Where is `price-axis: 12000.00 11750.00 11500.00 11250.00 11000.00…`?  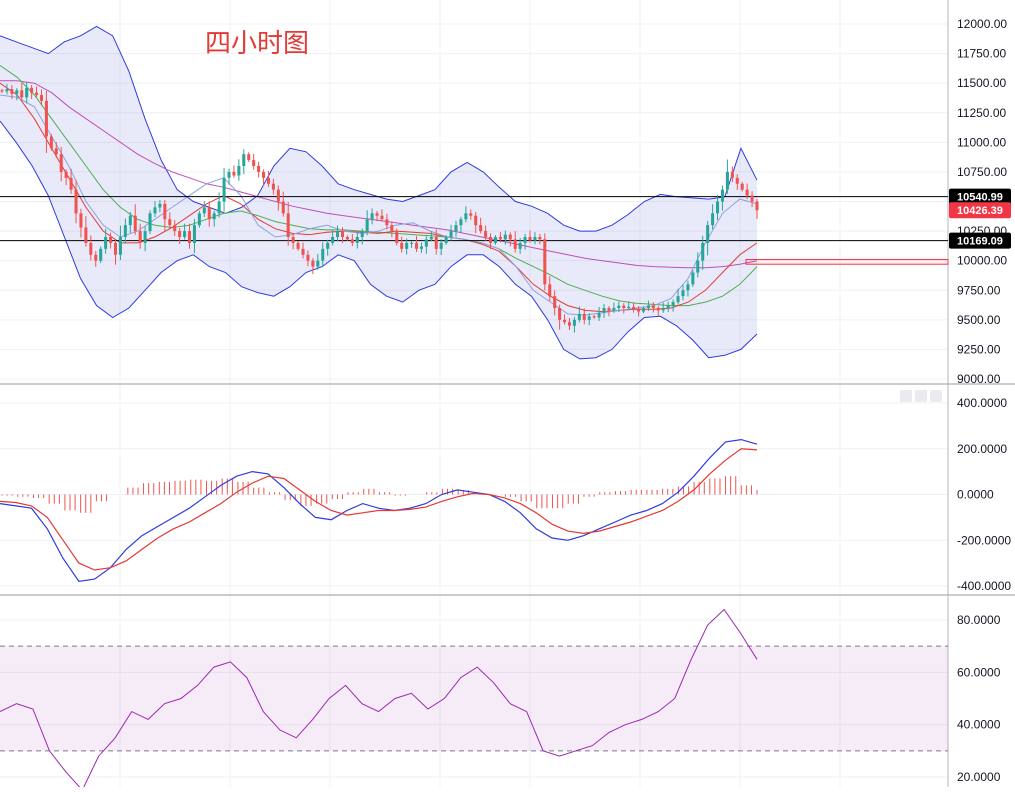
price-axis: 12000.00 11750.00 11500.00 11250.00 11000.00… is located at coordinates (980, 400).